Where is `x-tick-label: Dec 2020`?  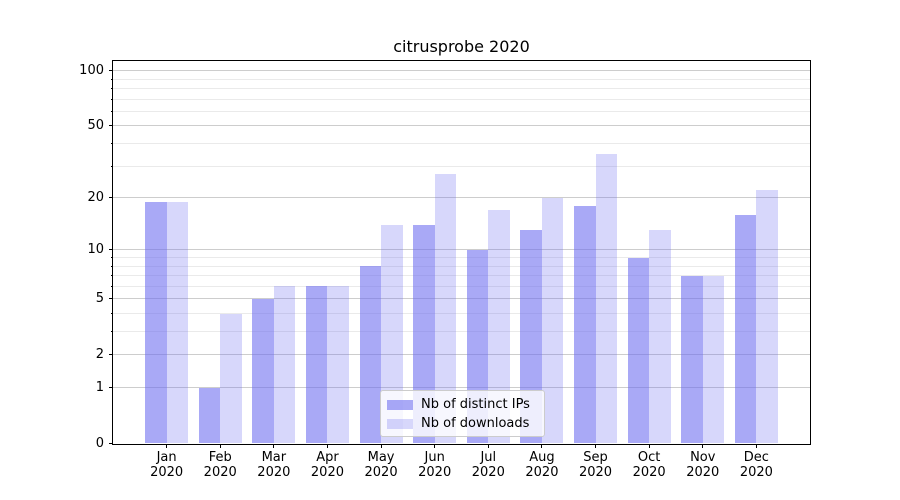 x-tick-label: Dec 2020 is located at coordinates (756, 465).